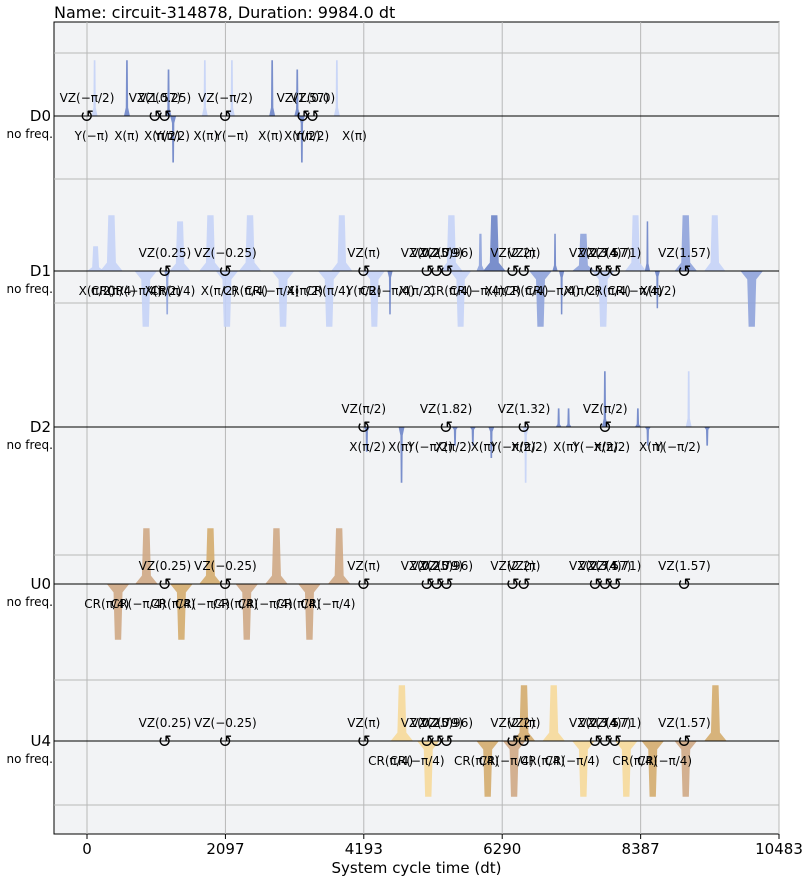  I want to click on x-tick-label: 8387, so click(641, 849).